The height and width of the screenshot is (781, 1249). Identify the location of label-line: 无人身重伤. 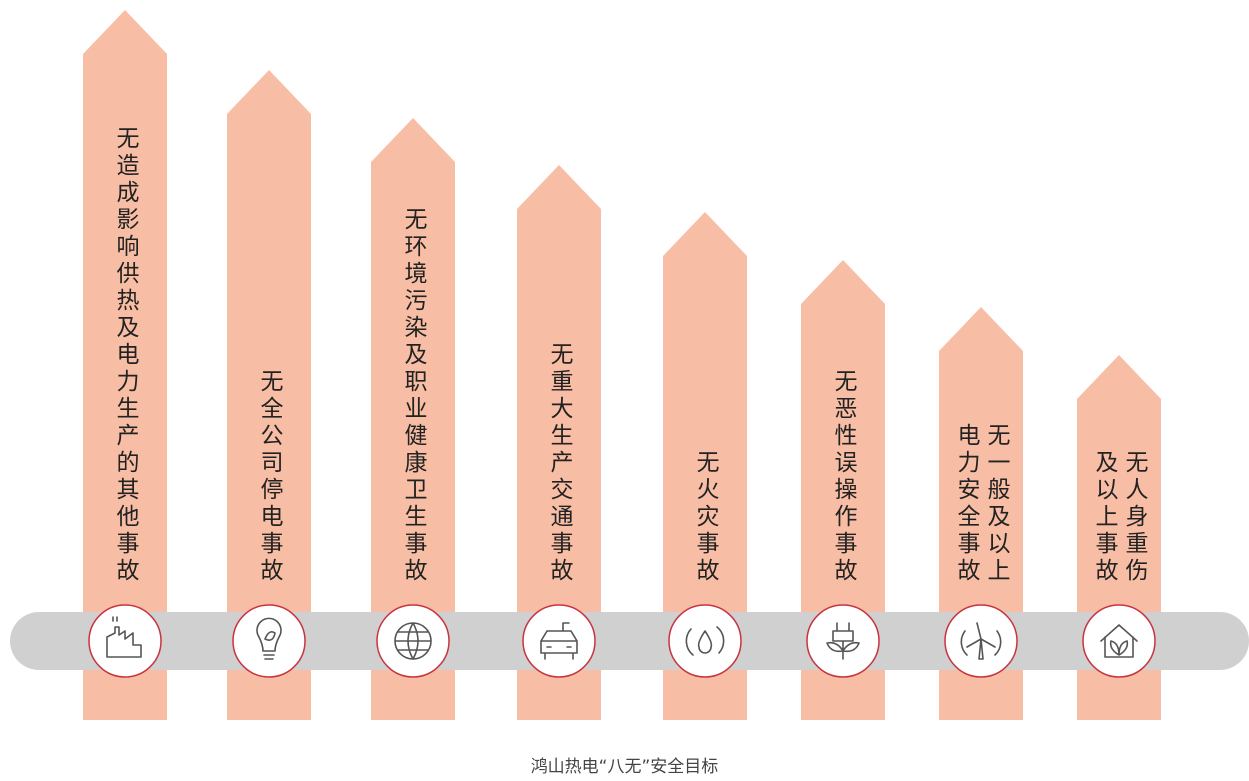
(1134, 517).